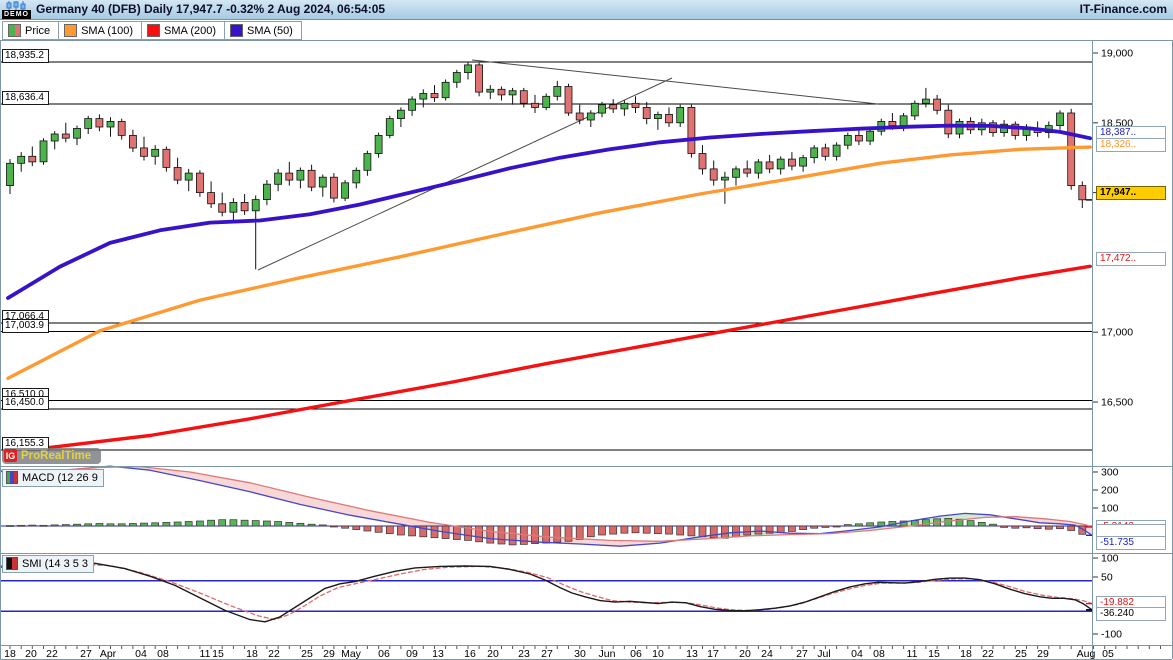 This screenshot has height=660, width=1173. What do you see at coordinates (101, 30) in the screenshot?
I see `legend-item-sma-100: SMA (100)` at bounding box center [101, 30].